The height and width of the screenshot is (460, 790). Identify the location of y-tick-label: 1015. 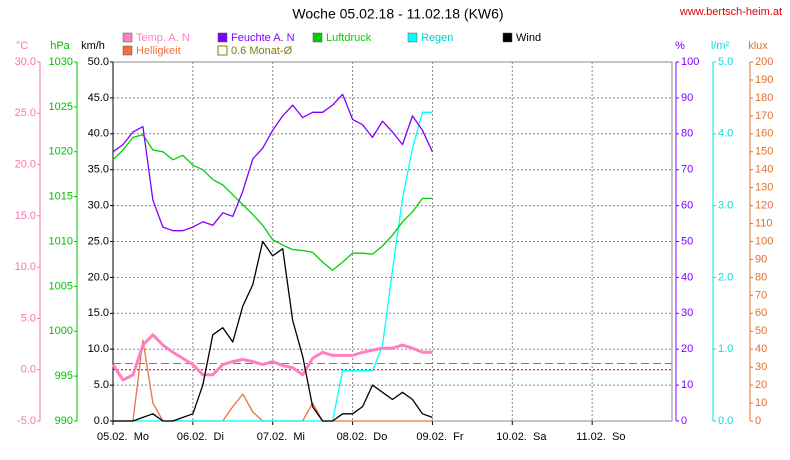
(61, 197).